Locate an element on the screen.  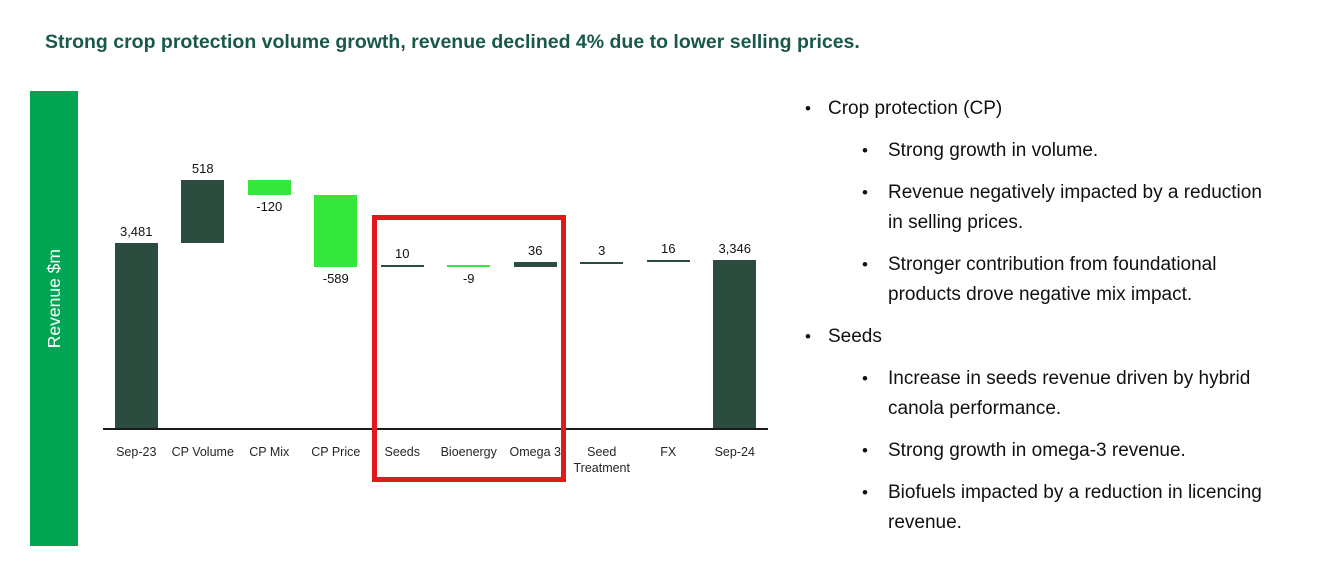
x-axis-label: Sep-24 is located at coordinates (734, 452).